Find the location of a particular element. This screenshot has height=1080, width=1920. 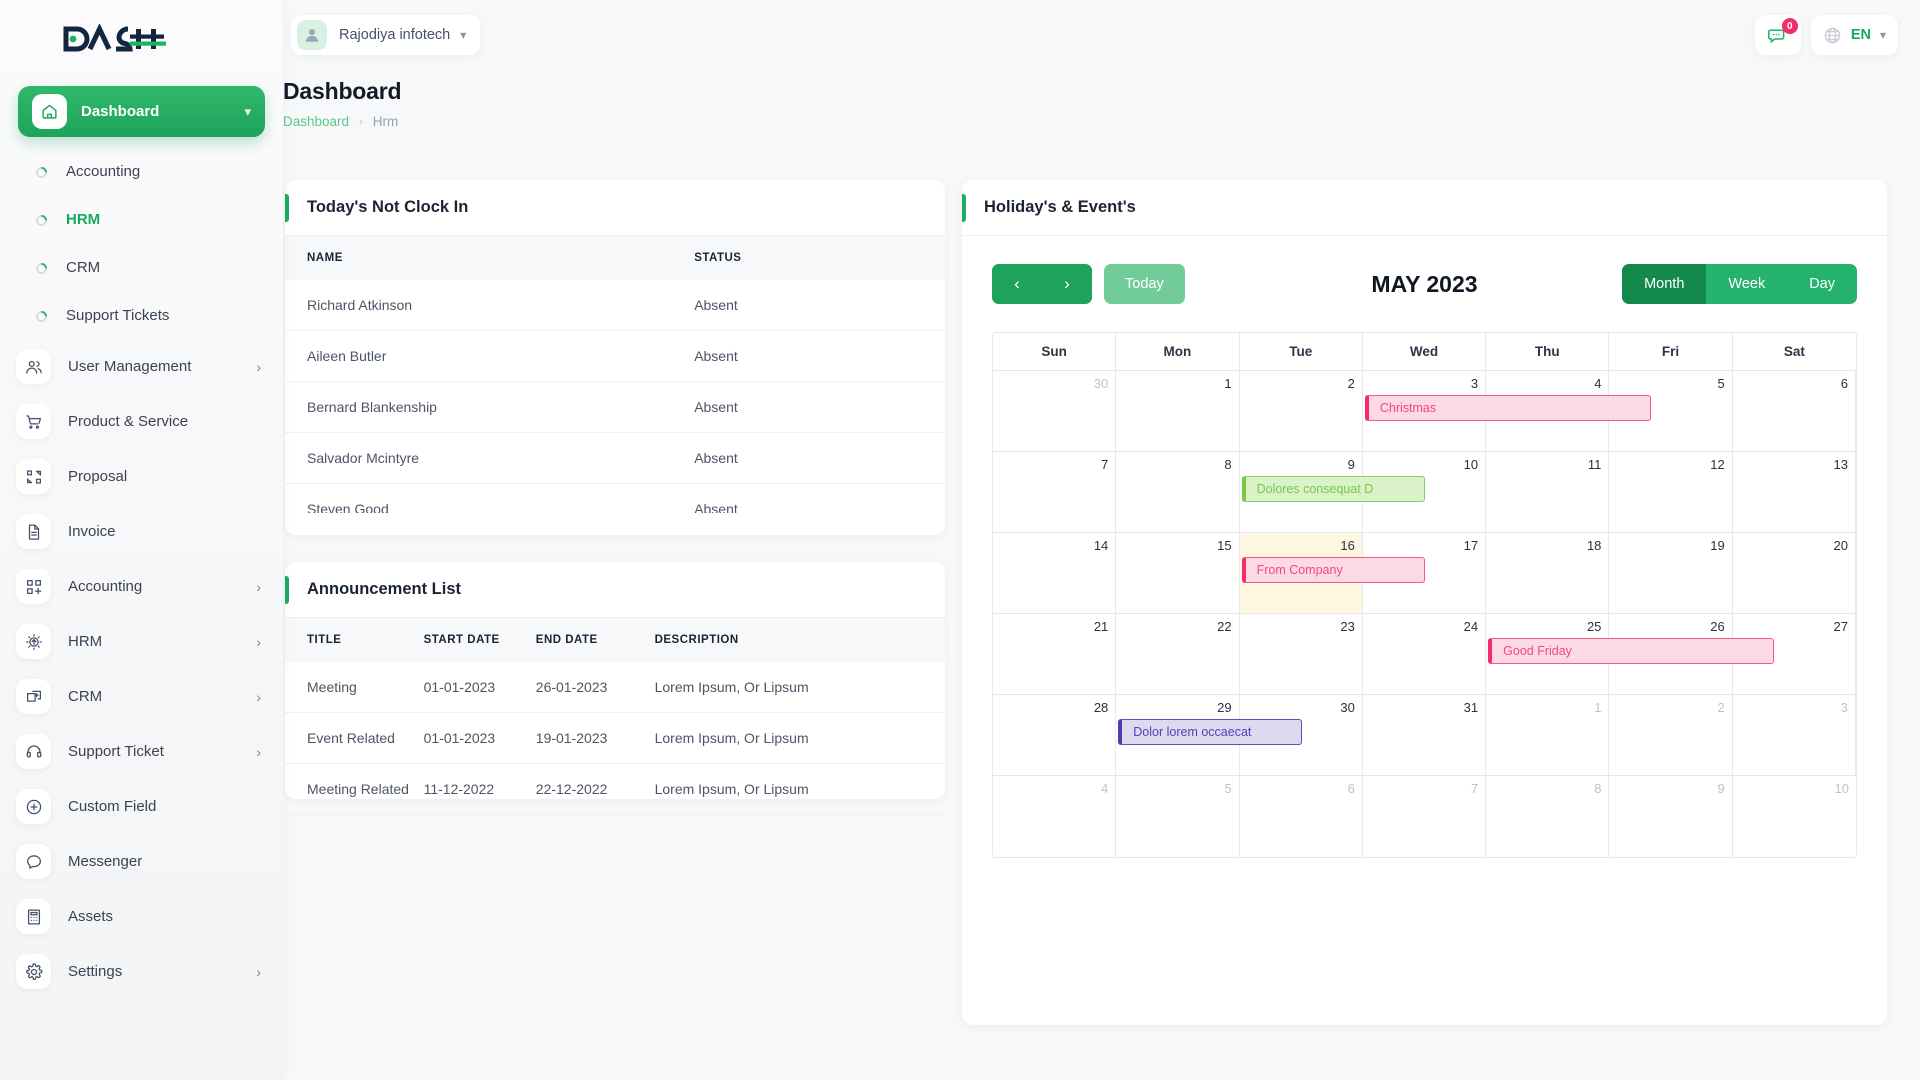

calendar-view-group: Month Week Day is located at coordinates (1739, 284).